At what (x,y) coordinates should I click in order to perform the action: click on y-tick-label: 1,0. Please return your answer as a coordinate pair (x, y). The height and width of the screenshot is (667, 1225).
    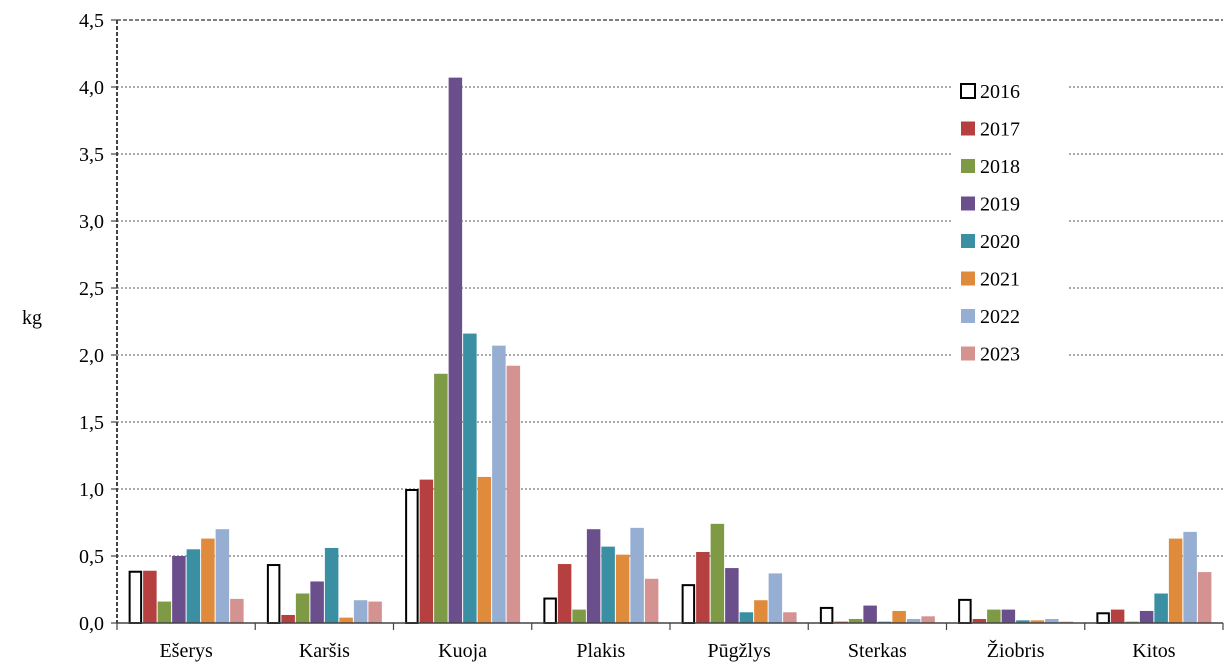
    Looking at the image, I should click on (91, 490).